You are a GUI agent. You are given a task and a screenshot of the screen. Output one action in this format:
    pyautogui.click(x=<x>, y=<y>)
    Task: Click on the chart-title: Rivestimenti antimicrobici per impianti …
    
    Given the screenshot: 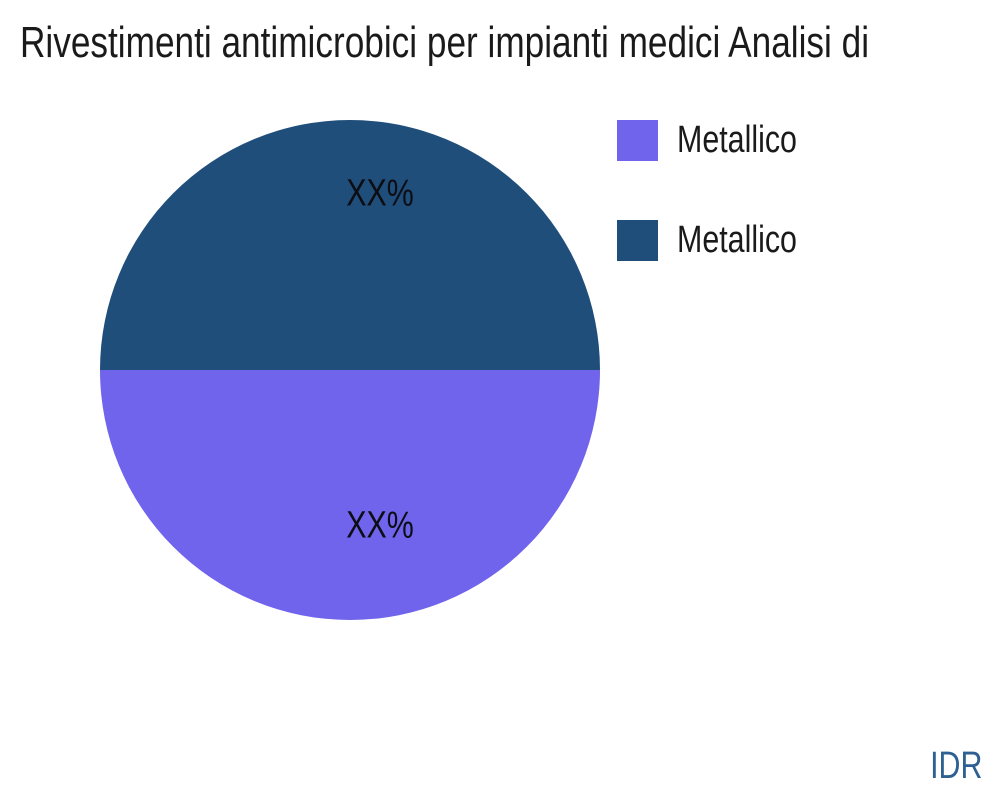 What is the action you would take?
    pyautogui.click(x=445, y=42)
    